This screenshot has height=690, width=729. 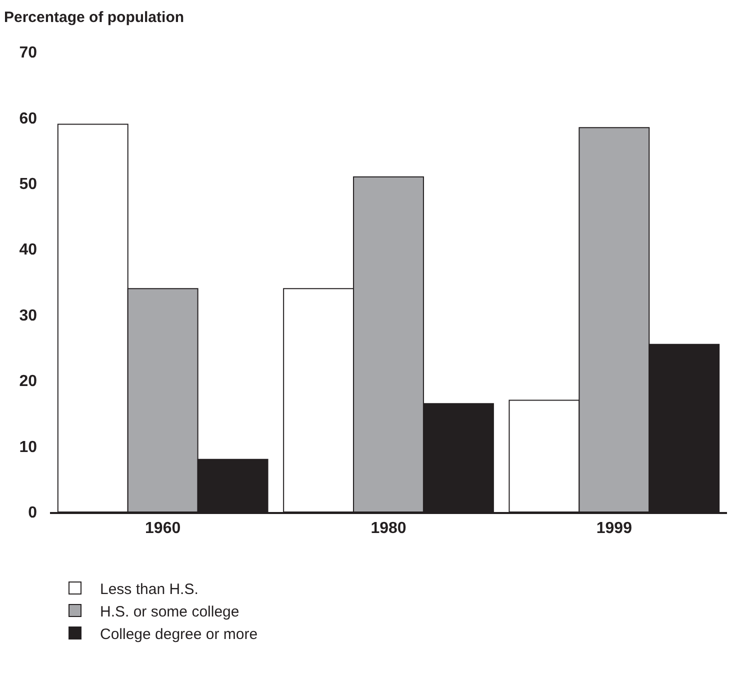 What do you see at coordinates (28, 250) in the screenshot?
I see `y-tick-label: 40` at bounding box center [28, 250].